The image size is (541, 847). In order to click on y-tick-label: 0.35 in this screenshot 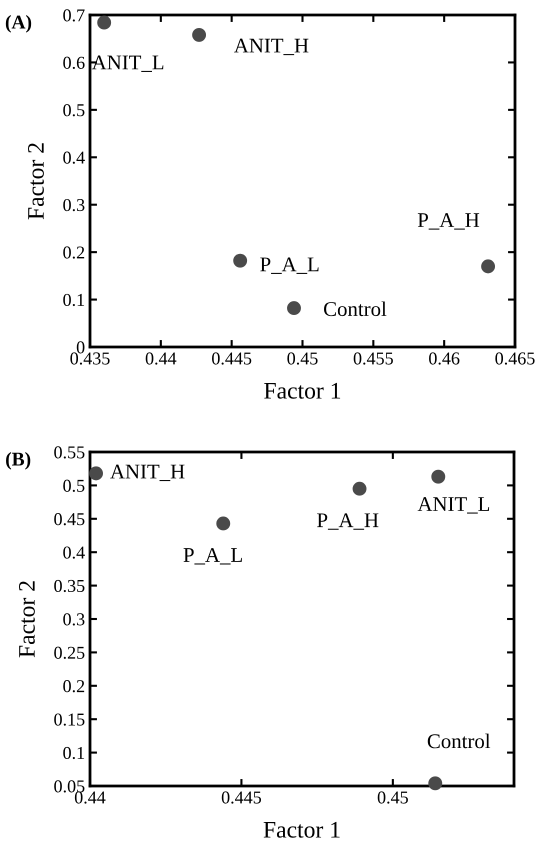, I will do `click(69, 586)`.